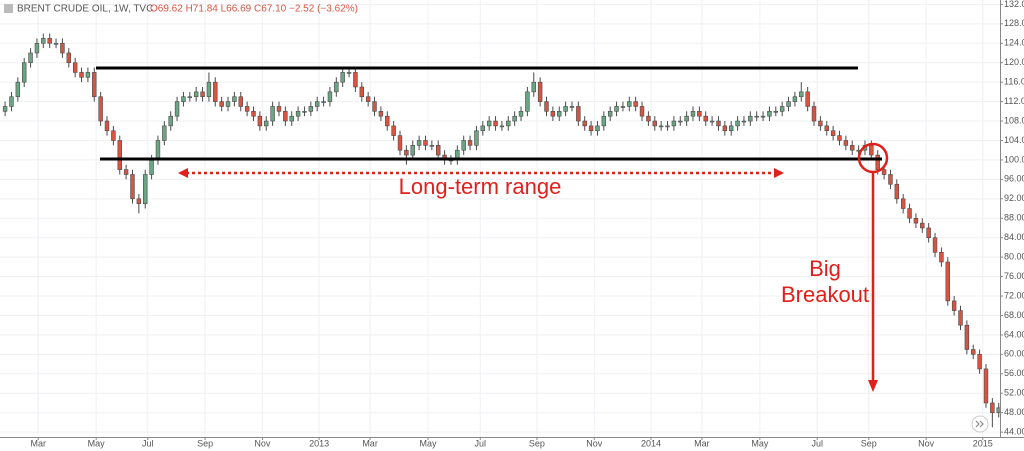 This screenshot has width=1024, height=451. What do you see at coordinates (1014, 334) in the screenshot?
I see `y-tick-label: 64.00` at bounding box center [1014, 334].